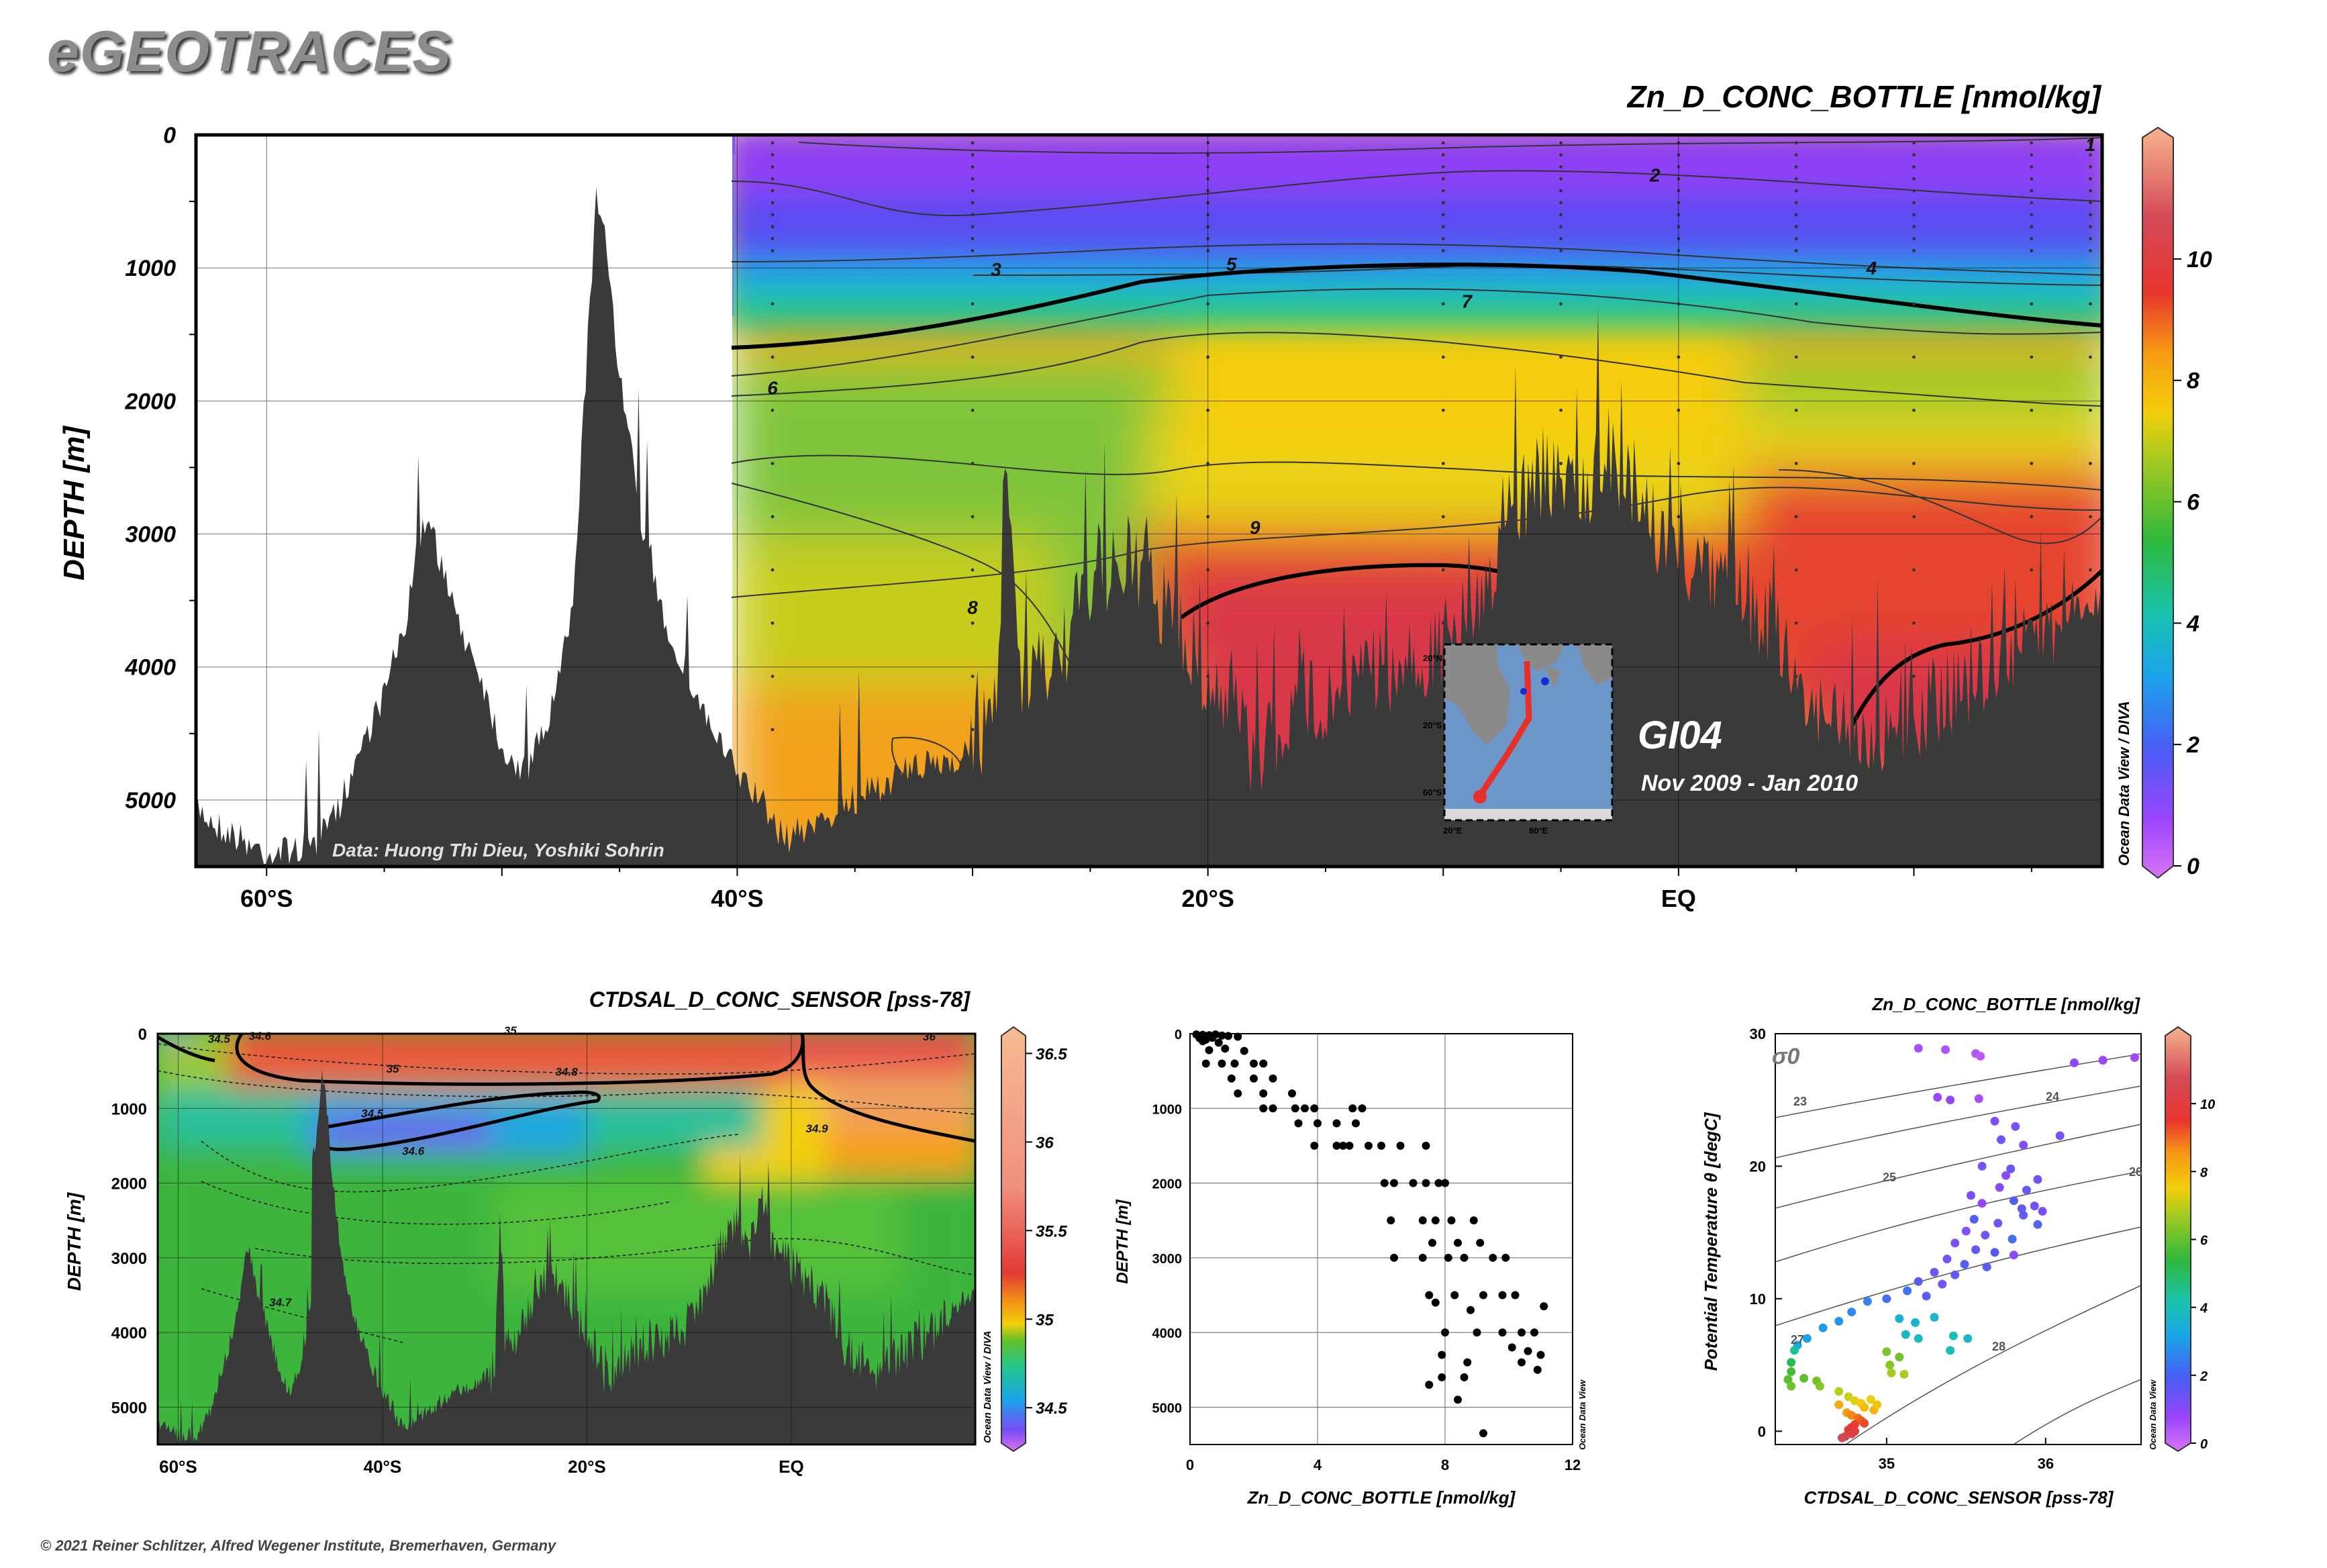 The height and width of the screenshot is (1568, 2327). I want to click on isopycnal-label-25: 25, so click(1889, 1177).